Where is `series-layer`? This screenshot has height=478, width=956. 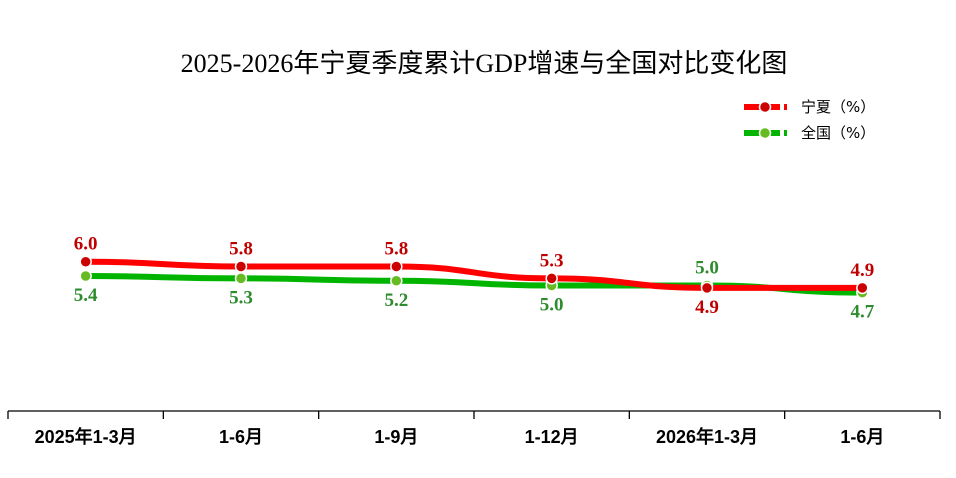
series-layer is located at coordinates (474, 277).